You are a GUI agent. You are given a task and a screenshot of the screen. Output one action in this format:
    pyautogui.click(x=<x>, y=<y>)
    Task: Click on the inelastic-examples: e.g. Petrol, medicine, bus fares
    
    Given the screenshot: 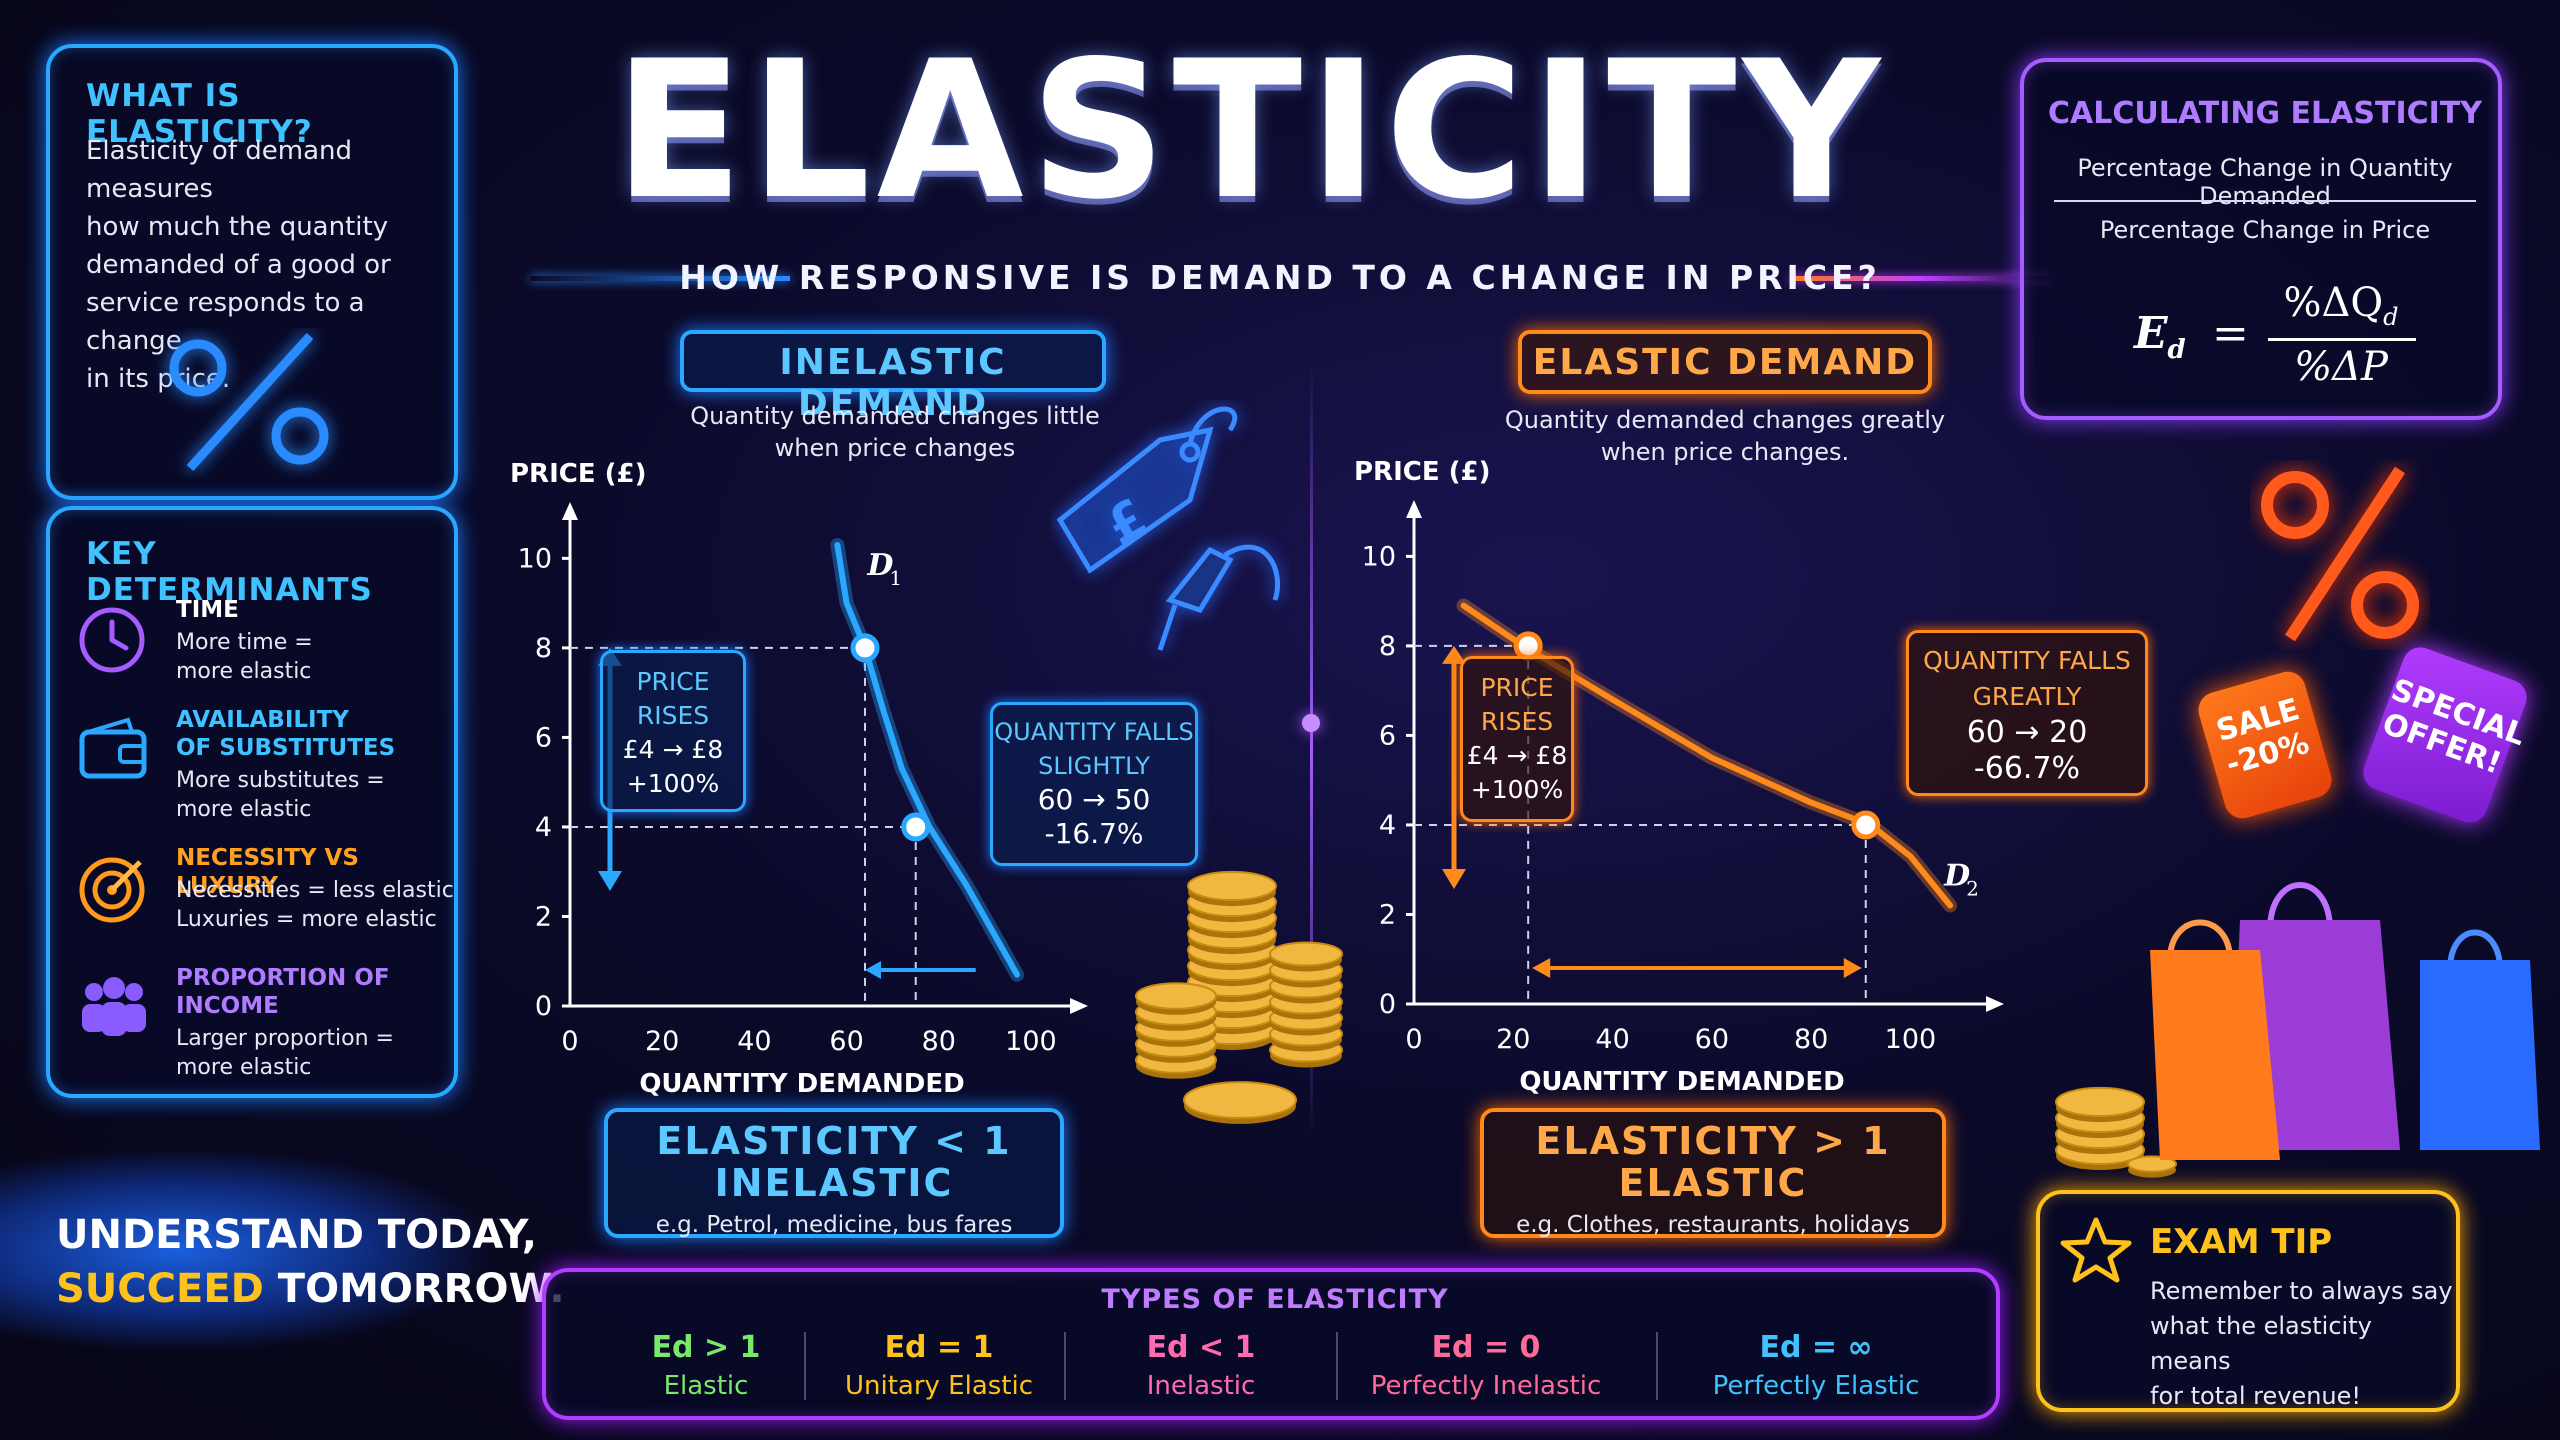 What is the action you would take?
    pyautogui.click(x=834, y=1225)
    